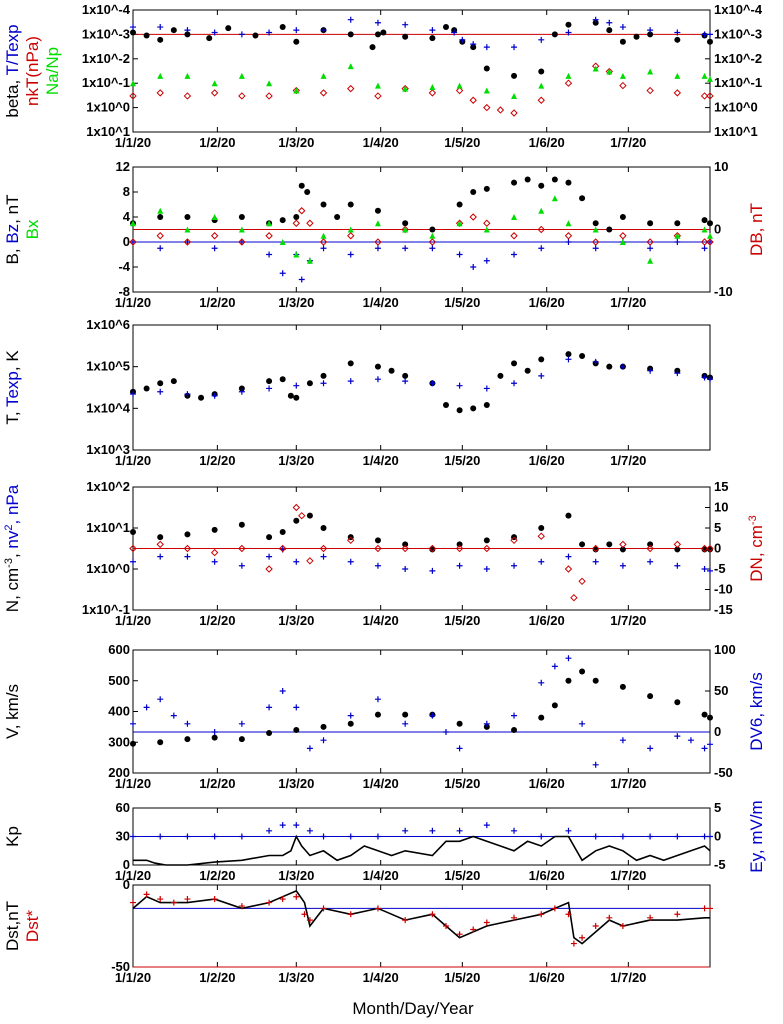 The height and width of the screenshot is (1024, 783). What do you see at coordinates (547, 875) in the screenshot?
I see `x-tick-label: 1/6/20` at bounding box center [547, 875].